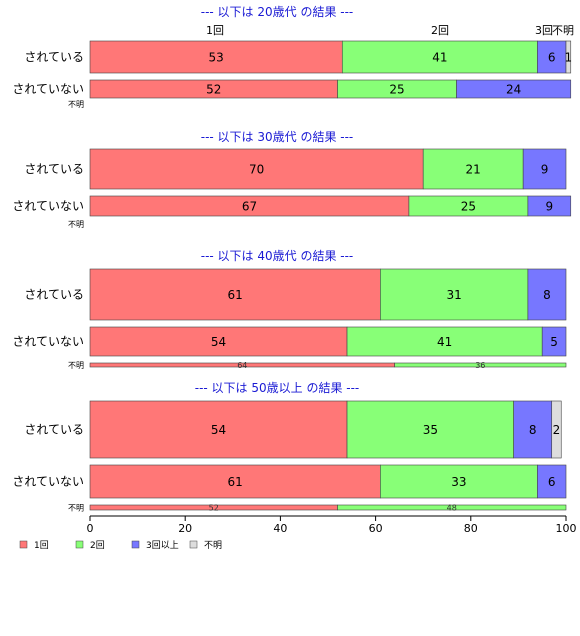 The height and width of the screenshot is (636, 580). What do you see at coordinates (563, 30) in the screenshot?
I see `top-label: 不明` at bounding box center [563, 30].